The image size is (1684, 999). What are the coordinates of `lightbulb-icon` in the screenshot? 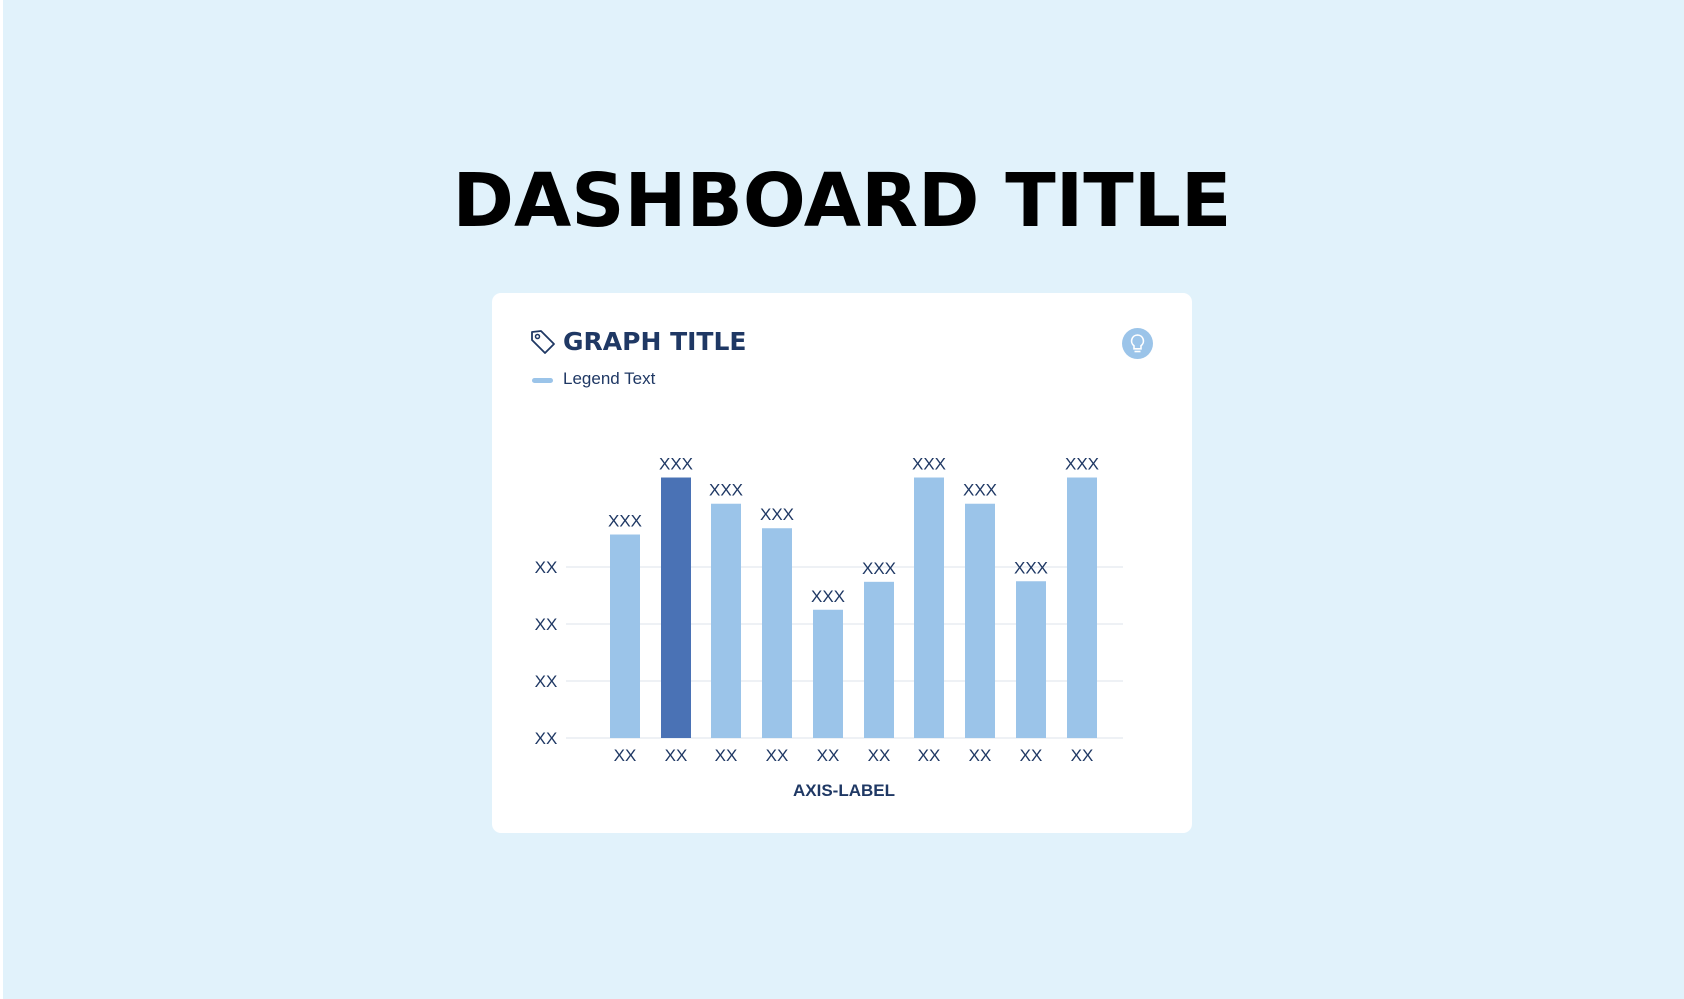 It's located at (1137, 343).